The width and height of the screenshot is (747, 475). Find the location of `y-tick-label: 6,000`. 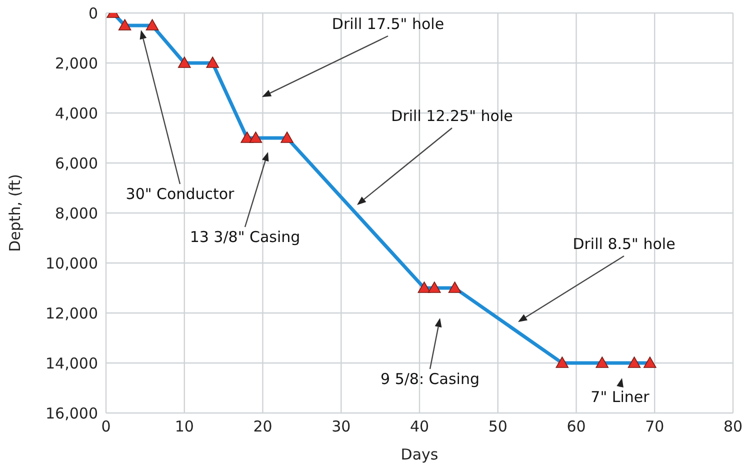

y-tick-label: 6,000 is located at coordinates (76, 163).